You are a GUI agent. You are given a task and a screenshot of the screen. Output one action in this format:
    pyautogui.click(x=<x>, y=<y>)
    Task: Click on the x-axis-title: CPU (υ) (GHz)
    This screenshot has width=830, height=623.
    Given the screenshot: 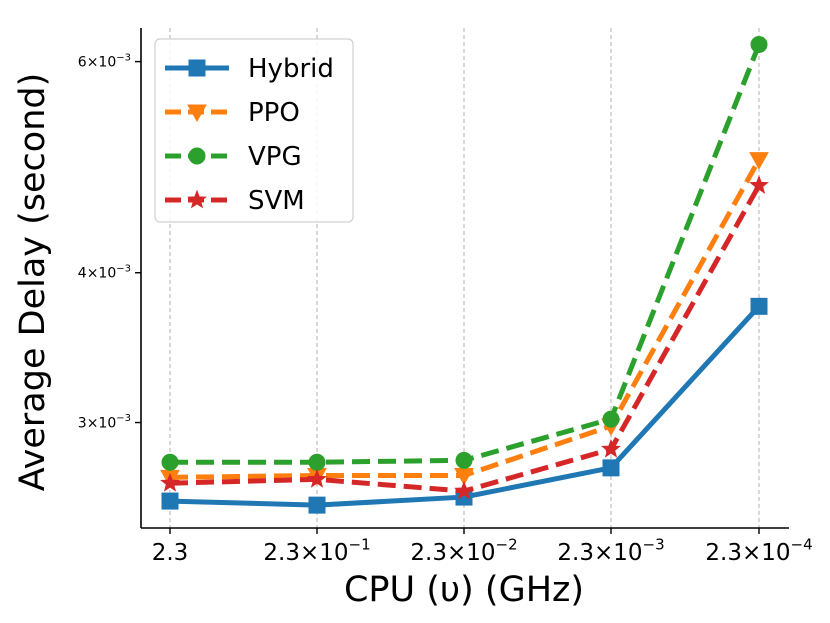 What is the action you would take?
    pyautogui.click(x=464, y=590)
    